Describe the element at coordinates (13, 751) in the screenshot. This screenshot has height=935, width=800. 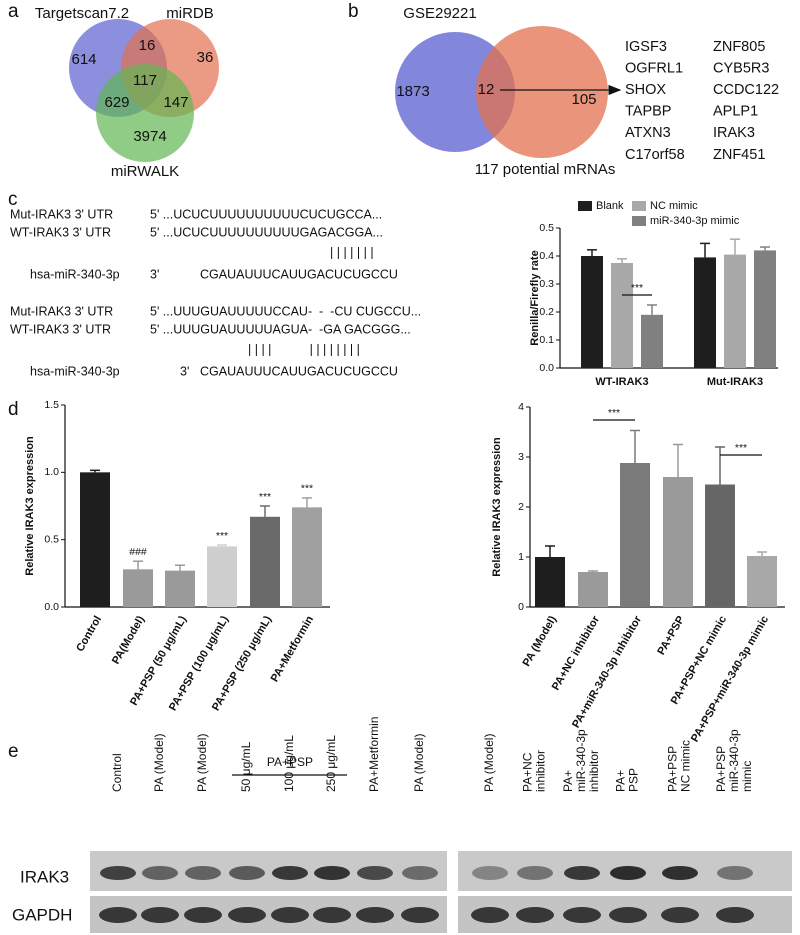
I see `panel-label: e` at that location.